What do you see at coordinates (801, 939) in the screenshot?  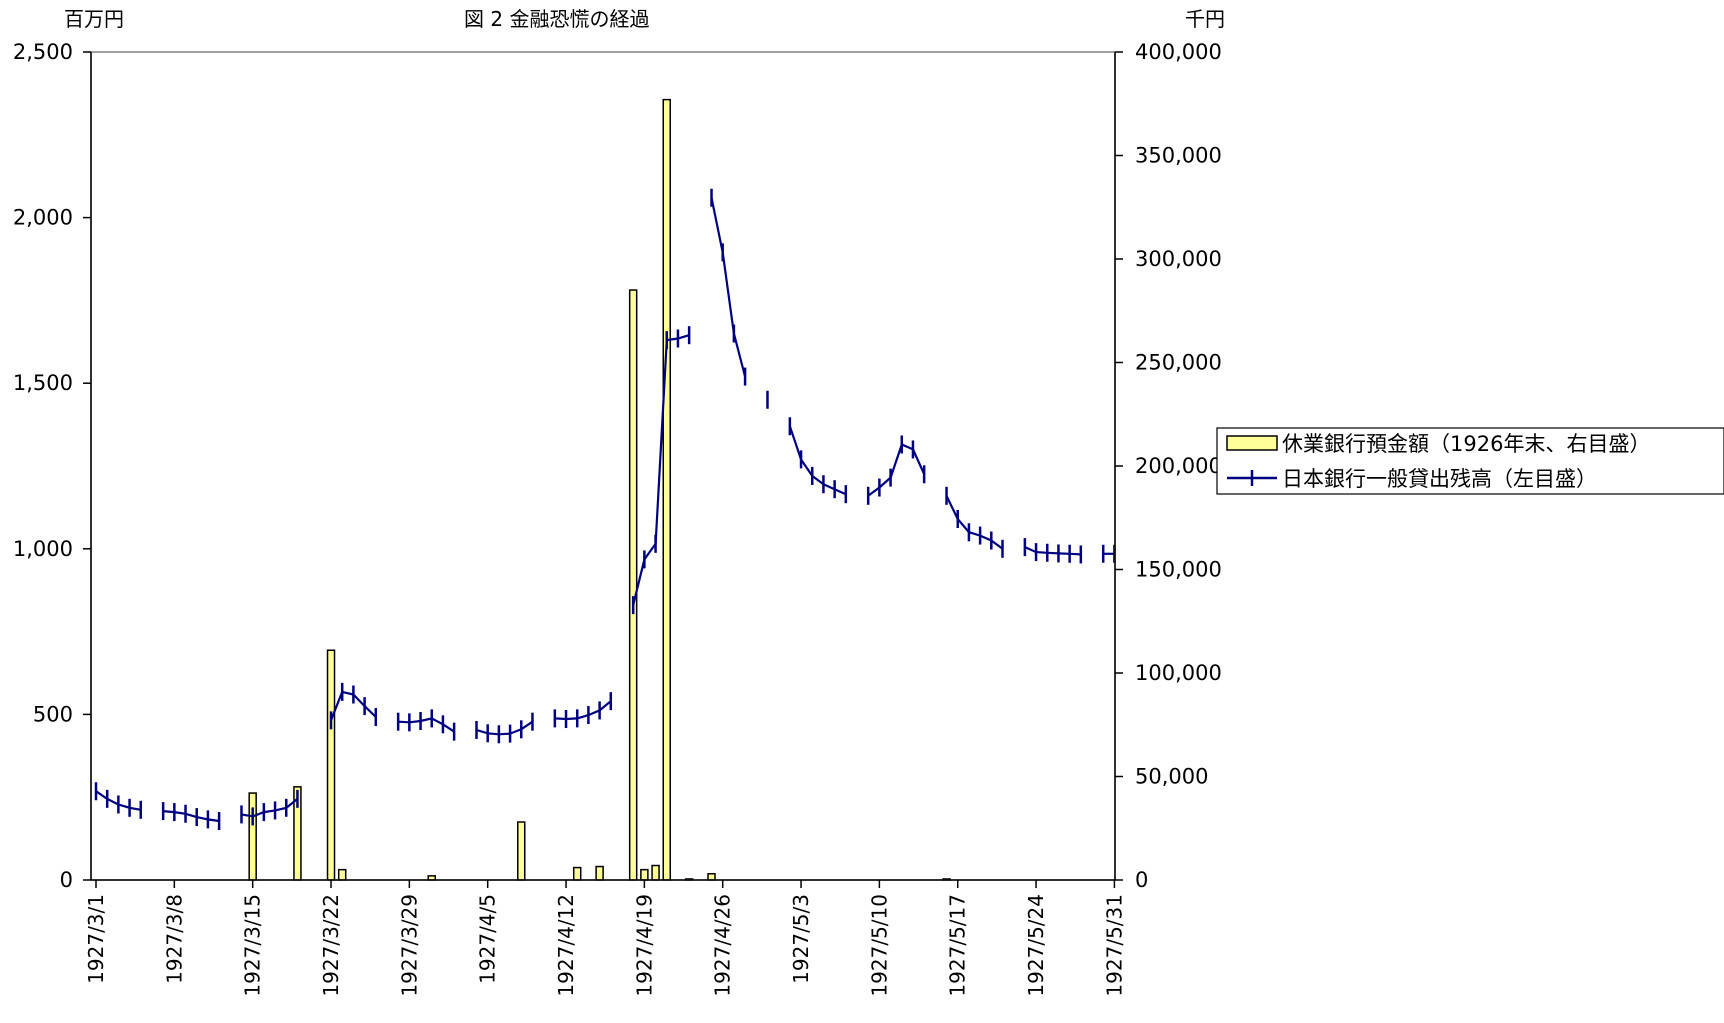 I see `x-tick-label: 1927/5/3` at bounding box center [801, 939].